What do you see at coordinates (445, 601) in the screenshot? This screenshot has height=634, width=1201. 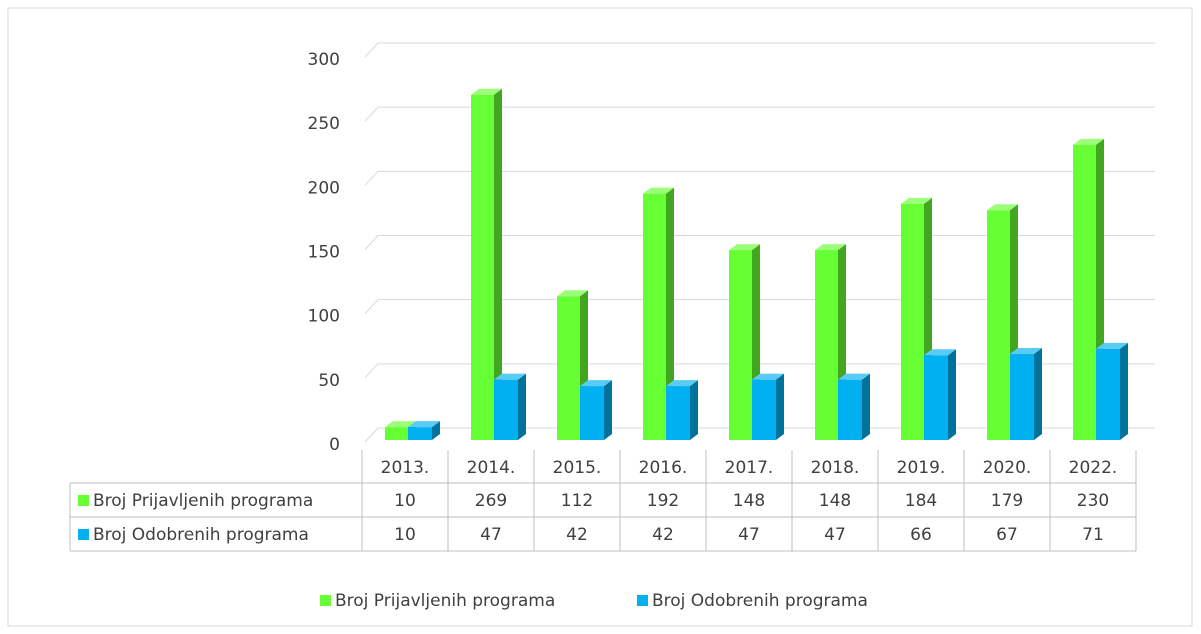 I see `legend-label: Broj Prijavljenih programa` at bounding box center [445, 601].